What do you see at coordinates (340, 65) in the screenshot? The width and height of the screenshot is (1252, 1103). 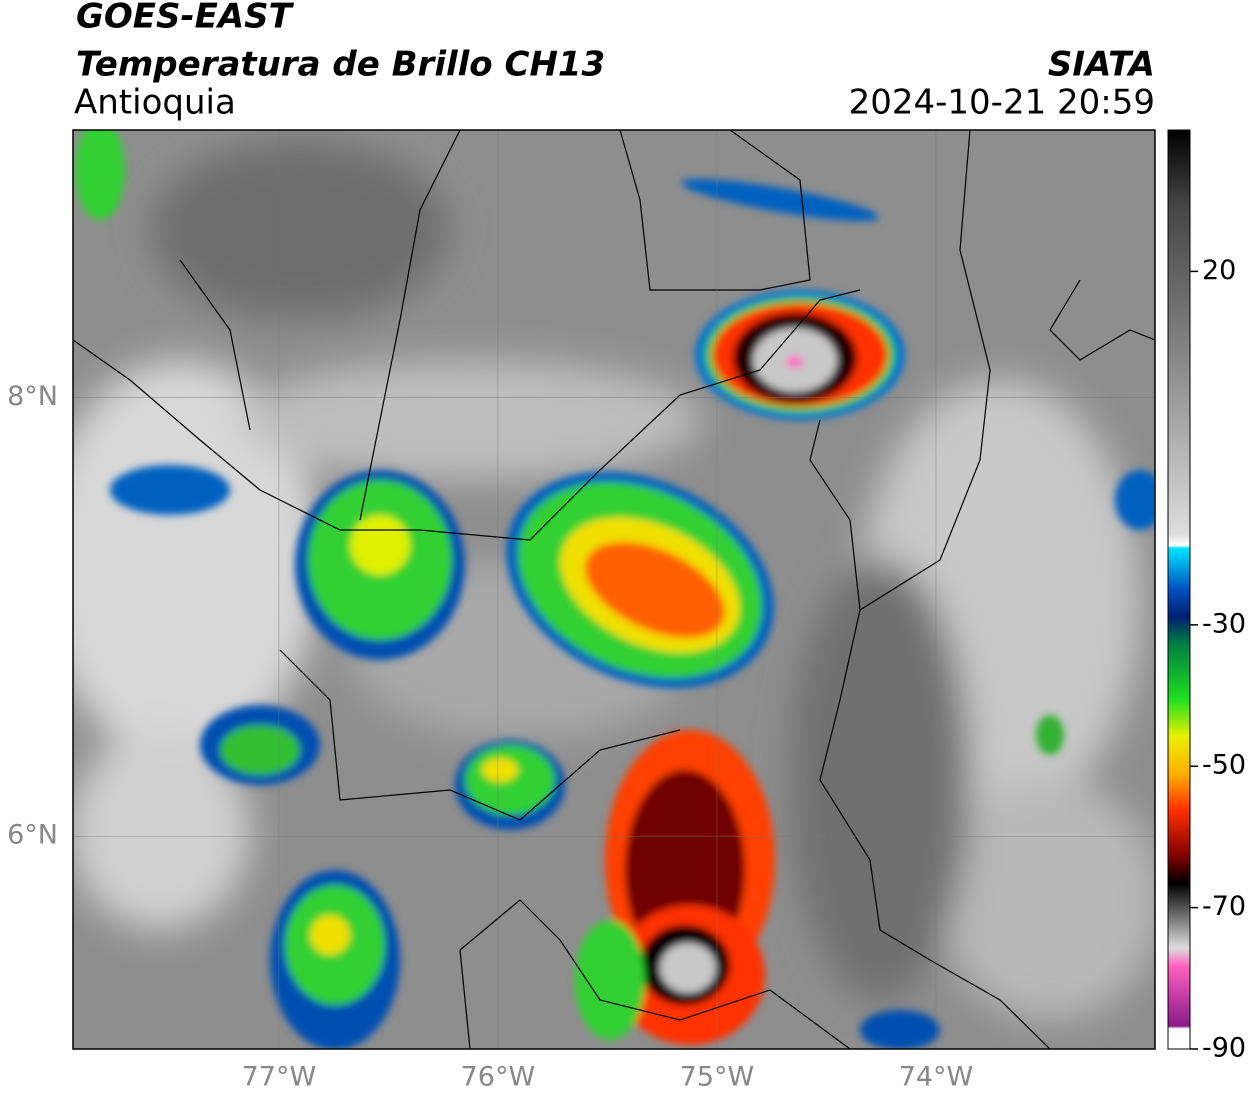 I see `subtitle: Temperatura de Brillo CH13` at bounding box center [340, 65].